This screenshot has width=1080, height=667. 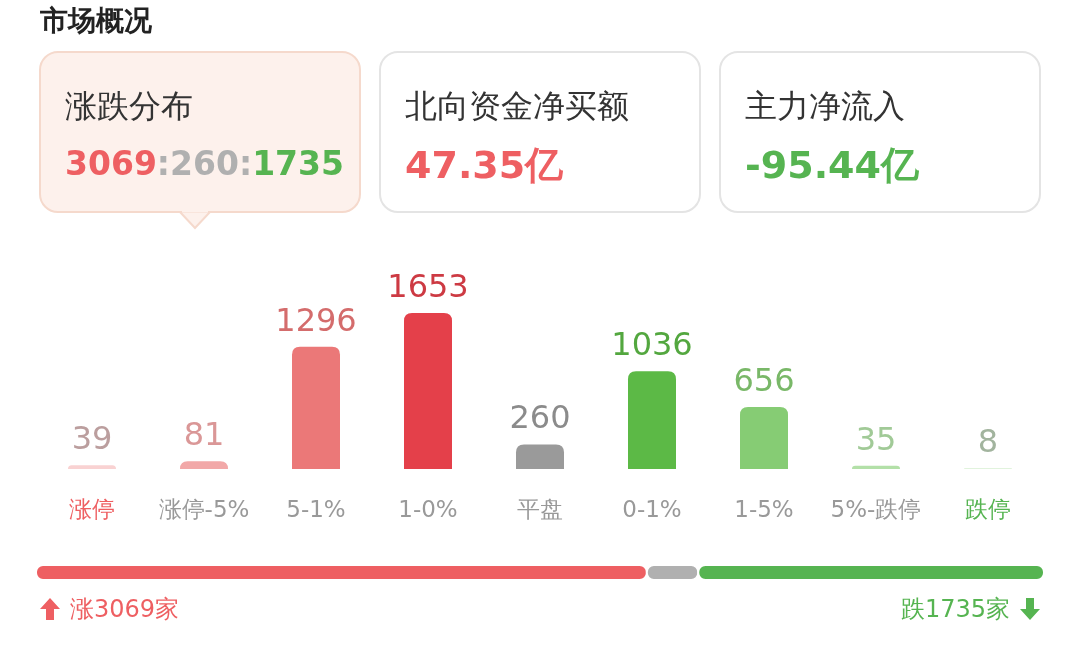 I want to click on data-label: 1036, so click(x=652, y=344).